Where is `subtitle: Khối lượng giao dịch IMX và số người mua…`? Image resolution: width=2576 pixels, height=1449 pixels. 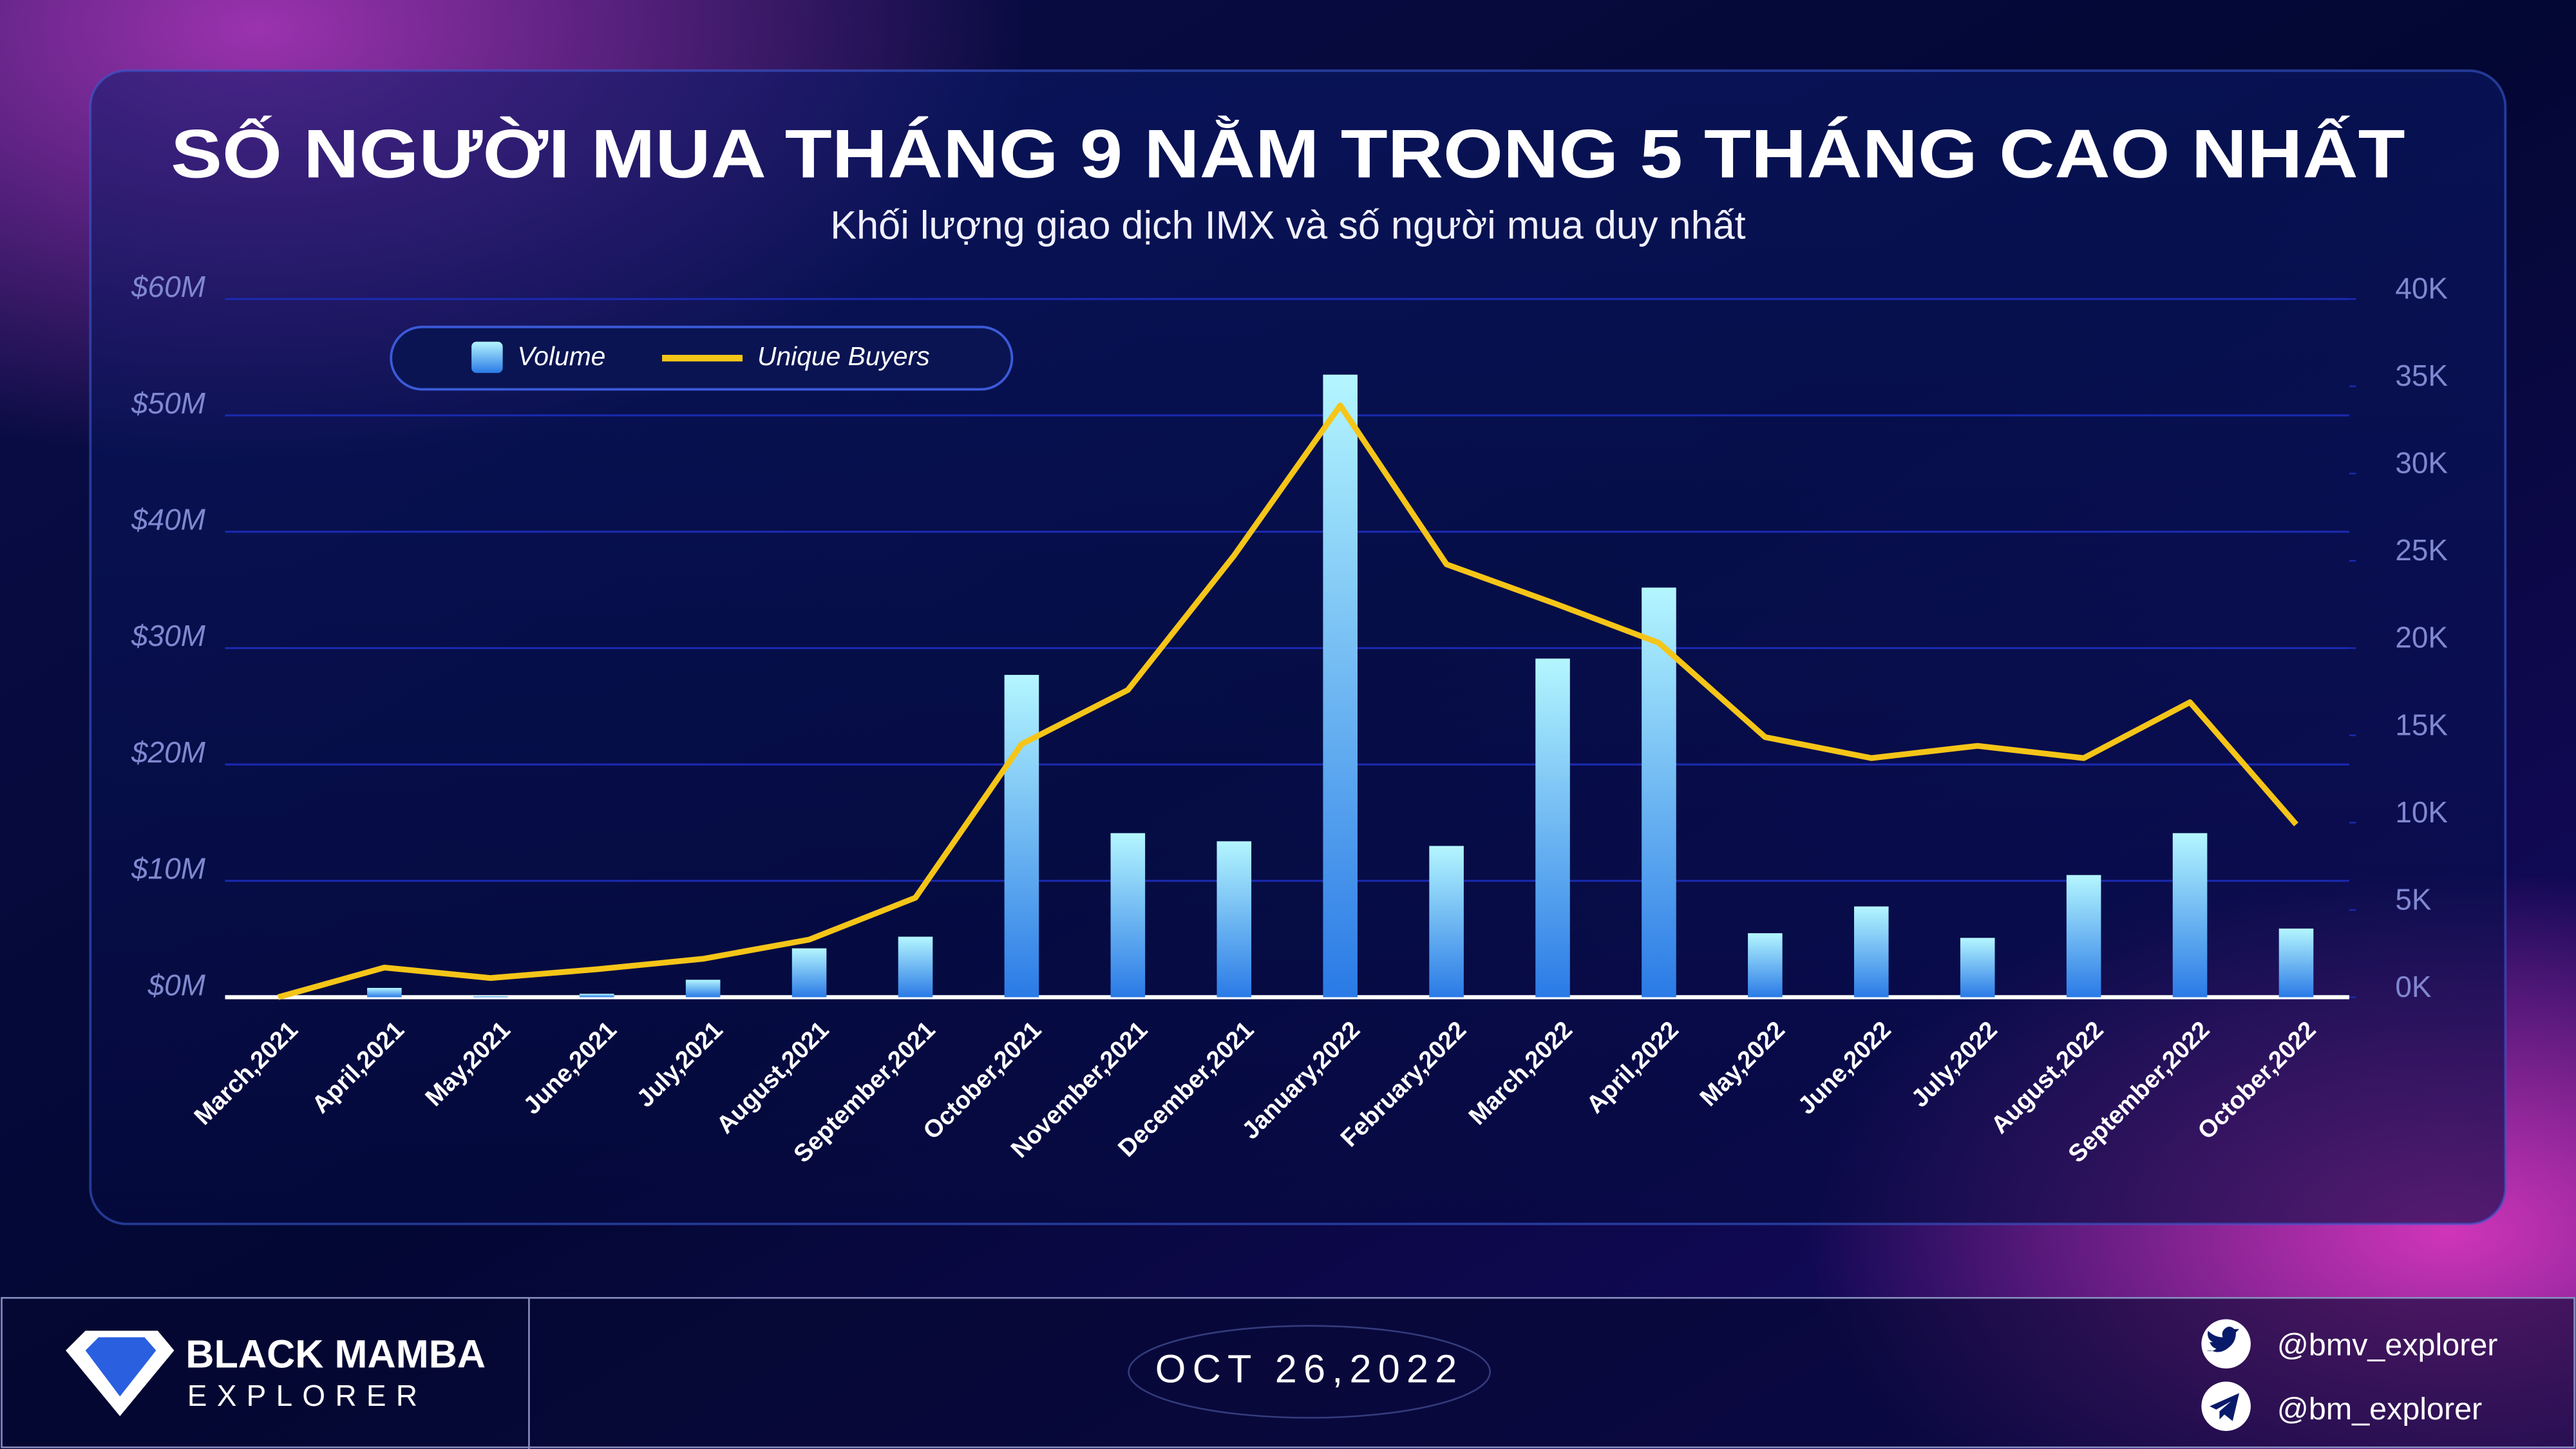 subtitle: Khối lượng giao dịch IMX và số người mua… is located at coordinates (1287, 225).